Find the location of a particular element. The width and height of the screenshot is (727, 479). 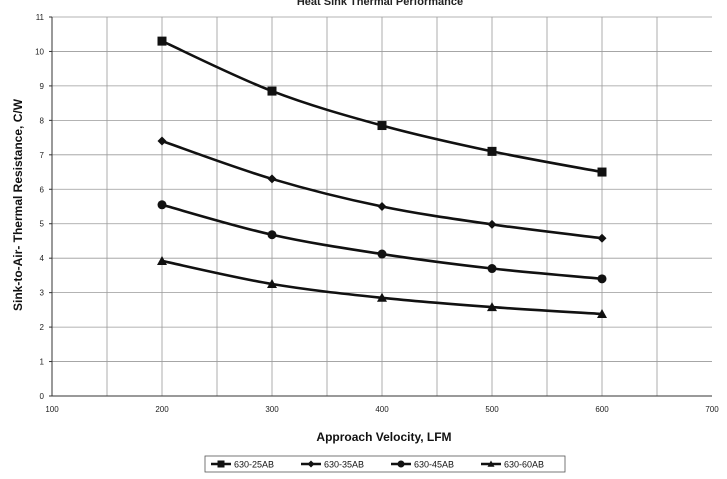

y-tick-label: 8 is located at coordinates (42, 120).